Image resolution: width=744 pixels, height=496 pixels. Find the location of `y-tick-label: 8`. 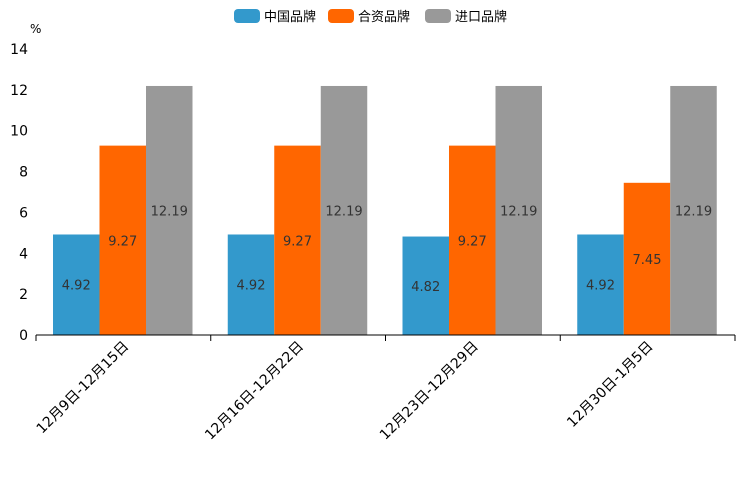

y-tick-label: 8 is located at coordinates (23, 173).